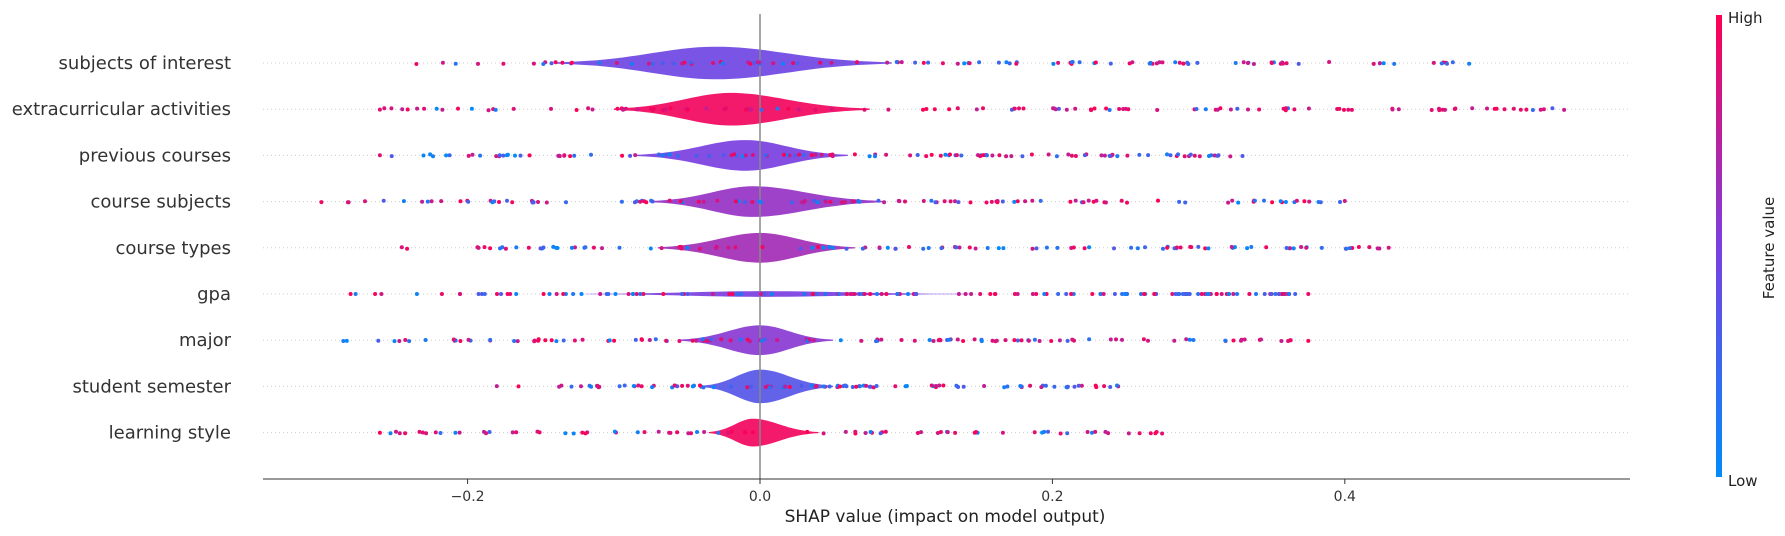 This screenshot has height=536, width=1785. What do you see at coordinates (160, 202) in the screenshot?
I see `feature-label-course-subjects: course subjects` at bounding box center [160, 202].